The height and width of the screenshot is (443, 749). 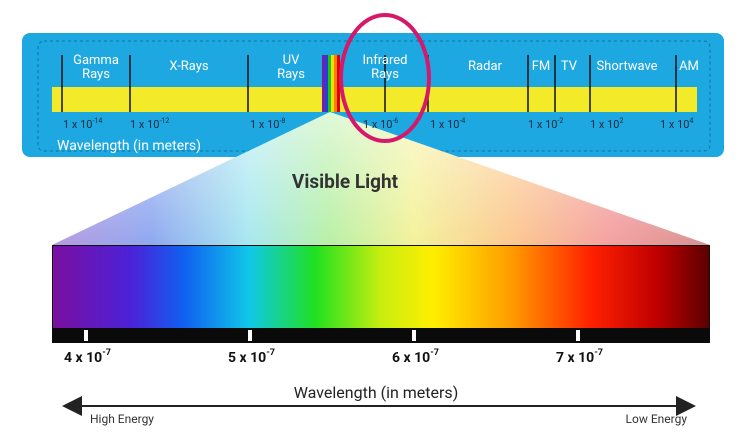 I want to click on wavelength-label: 1 x 10⁻¹⁴, so click(x=82, y=124).